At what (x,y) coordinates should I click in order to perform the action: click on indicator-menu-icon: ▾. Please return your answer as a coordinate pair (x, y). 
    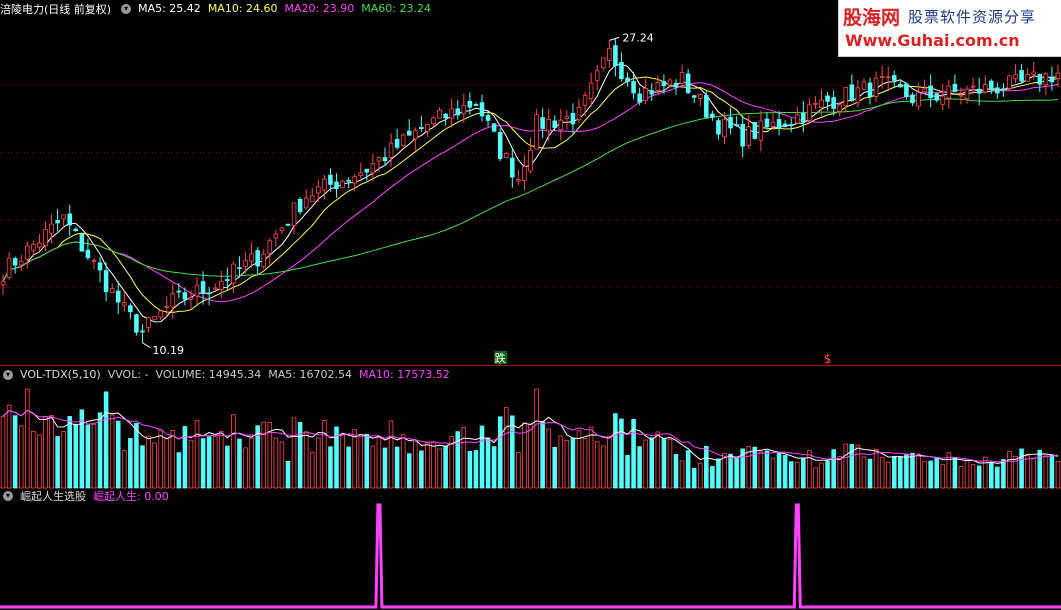
    Looking at the image, I should click on (126, 8).